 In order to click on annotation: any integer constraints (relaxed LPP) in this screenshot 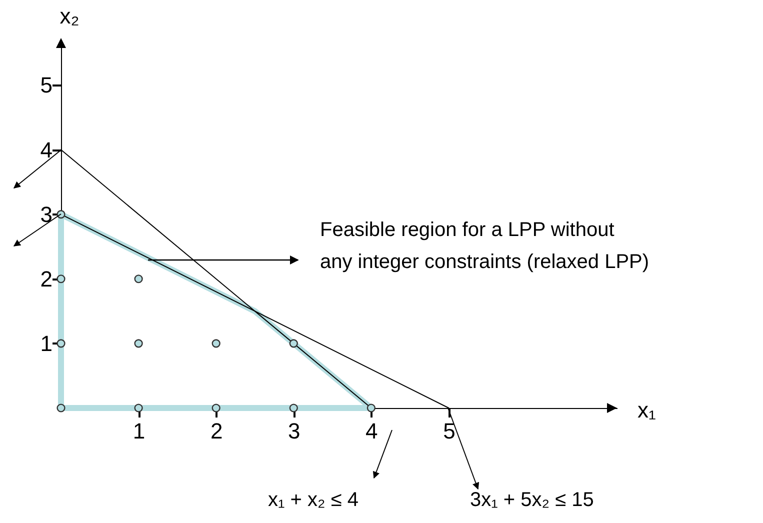, I will do `click(485, 262)`.